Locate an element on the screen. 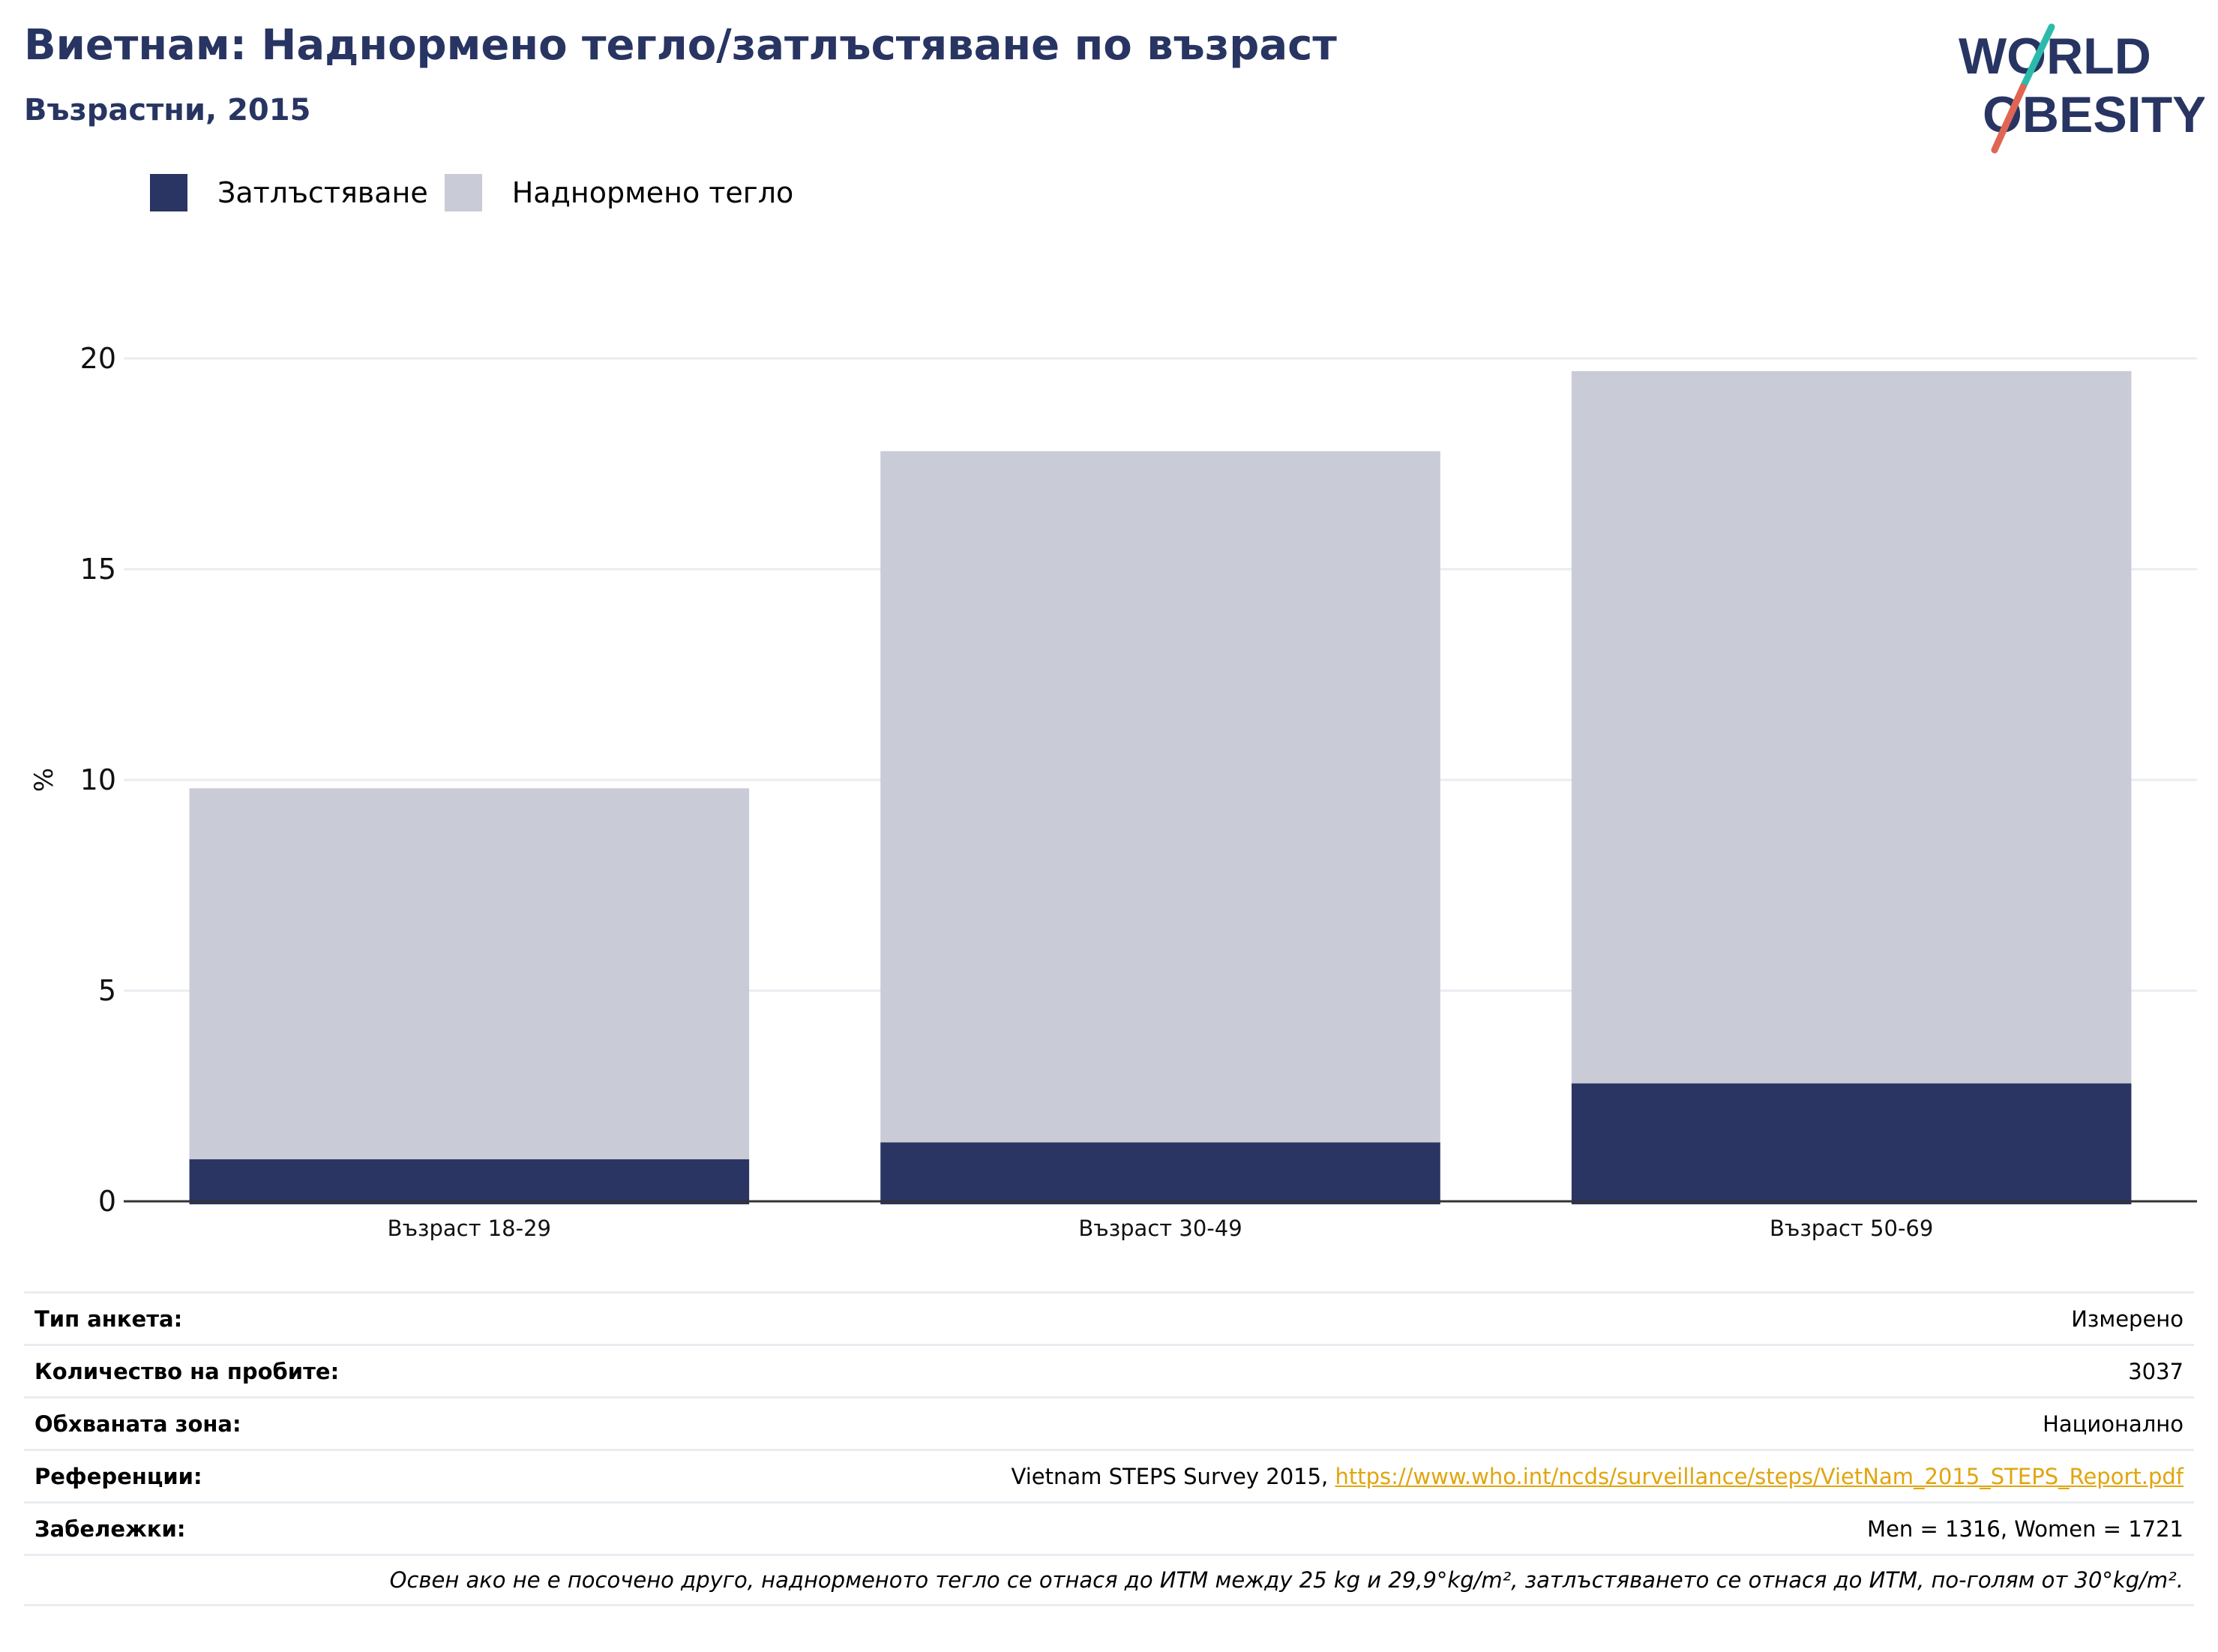 The height and width of the screenshot is (1652, 2218). x-tick-label: Възраст 50-69 is located at coordinates (1852, 1228).